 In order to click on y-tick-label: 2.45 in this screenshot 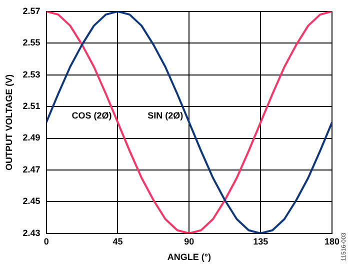, I will do `click(31, 201)`.